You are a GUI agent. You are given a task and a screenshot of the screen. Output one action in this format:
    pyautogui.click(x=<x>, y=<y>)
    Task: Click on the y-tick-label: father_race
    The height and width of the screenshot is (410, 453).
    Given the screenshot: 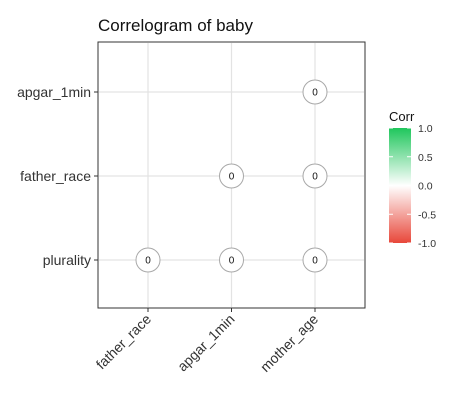 What is the action you would take?
    pyautogui.click(x=55, y=176)
    